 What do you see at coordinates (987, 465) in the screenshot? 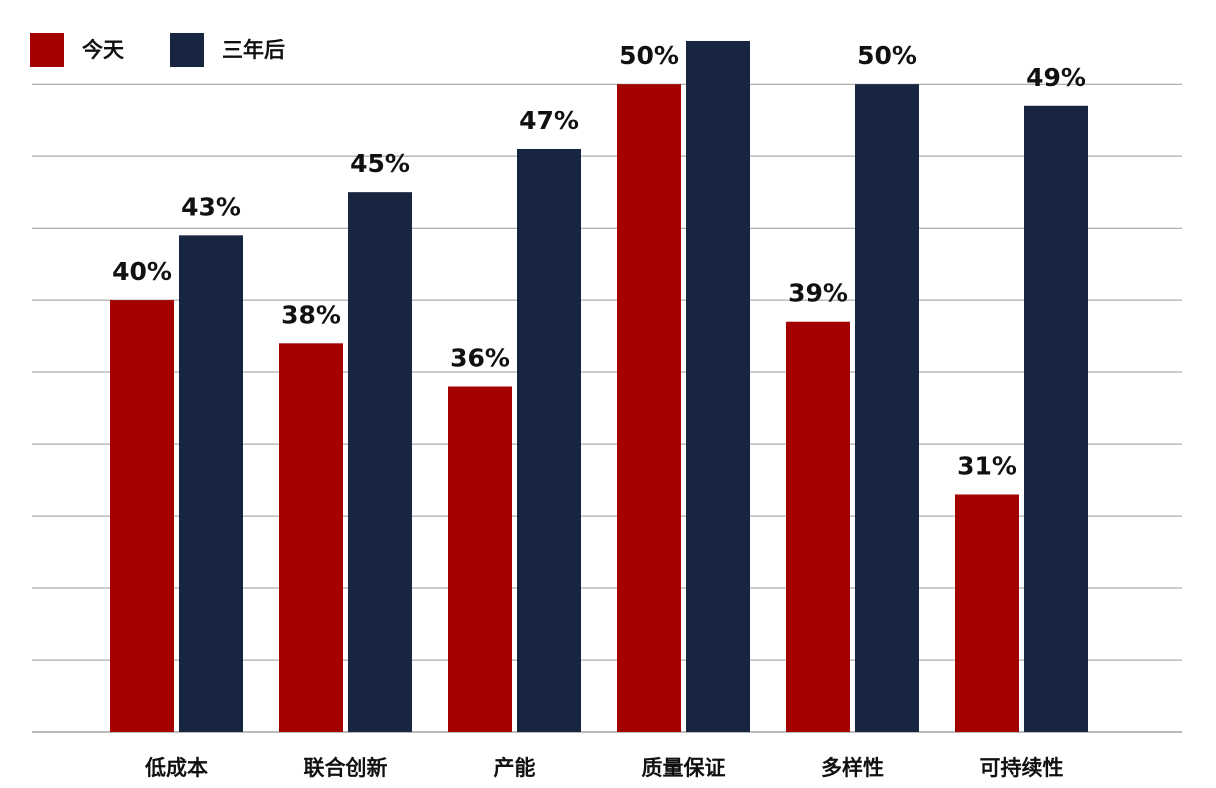
I see `value-label: 31%` at bounding box center [987, 465].